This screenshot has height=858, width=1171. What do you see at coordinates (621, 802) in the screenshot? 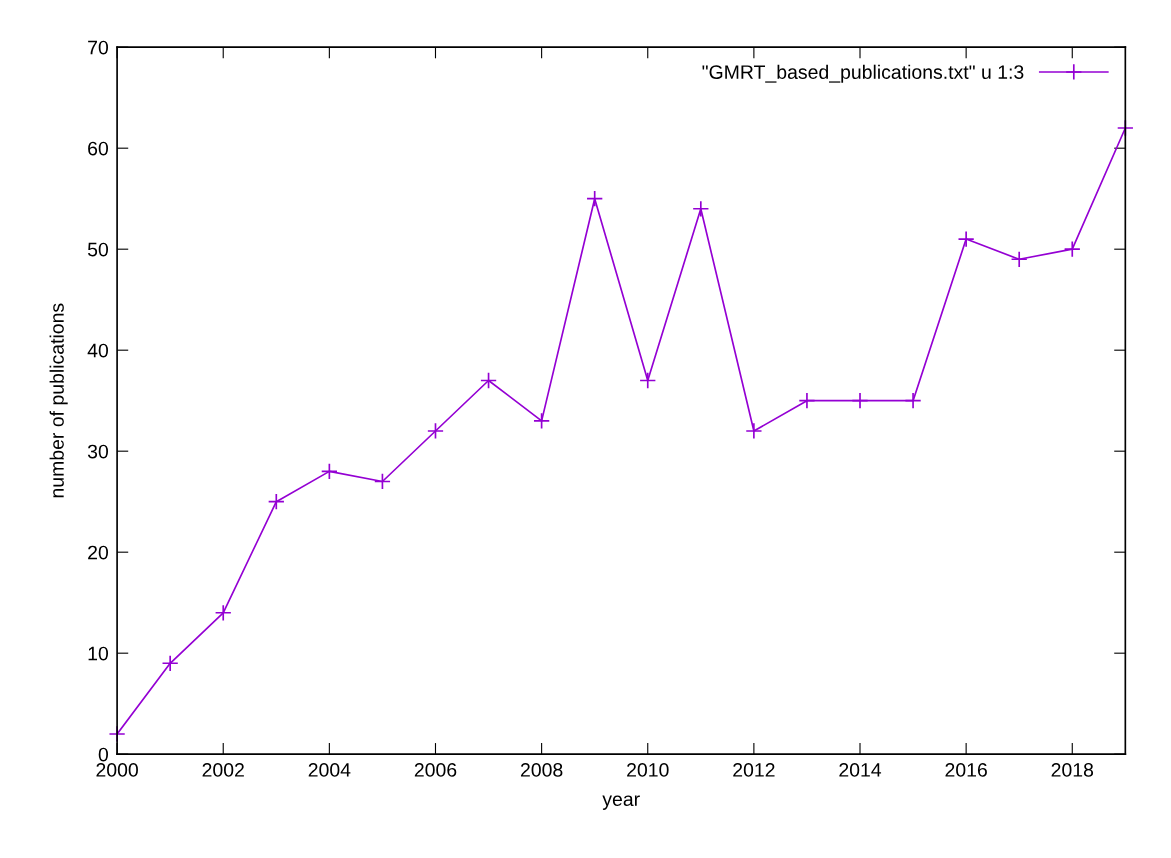
I see `x-axis-title: year` at bounding box center [621, 802].